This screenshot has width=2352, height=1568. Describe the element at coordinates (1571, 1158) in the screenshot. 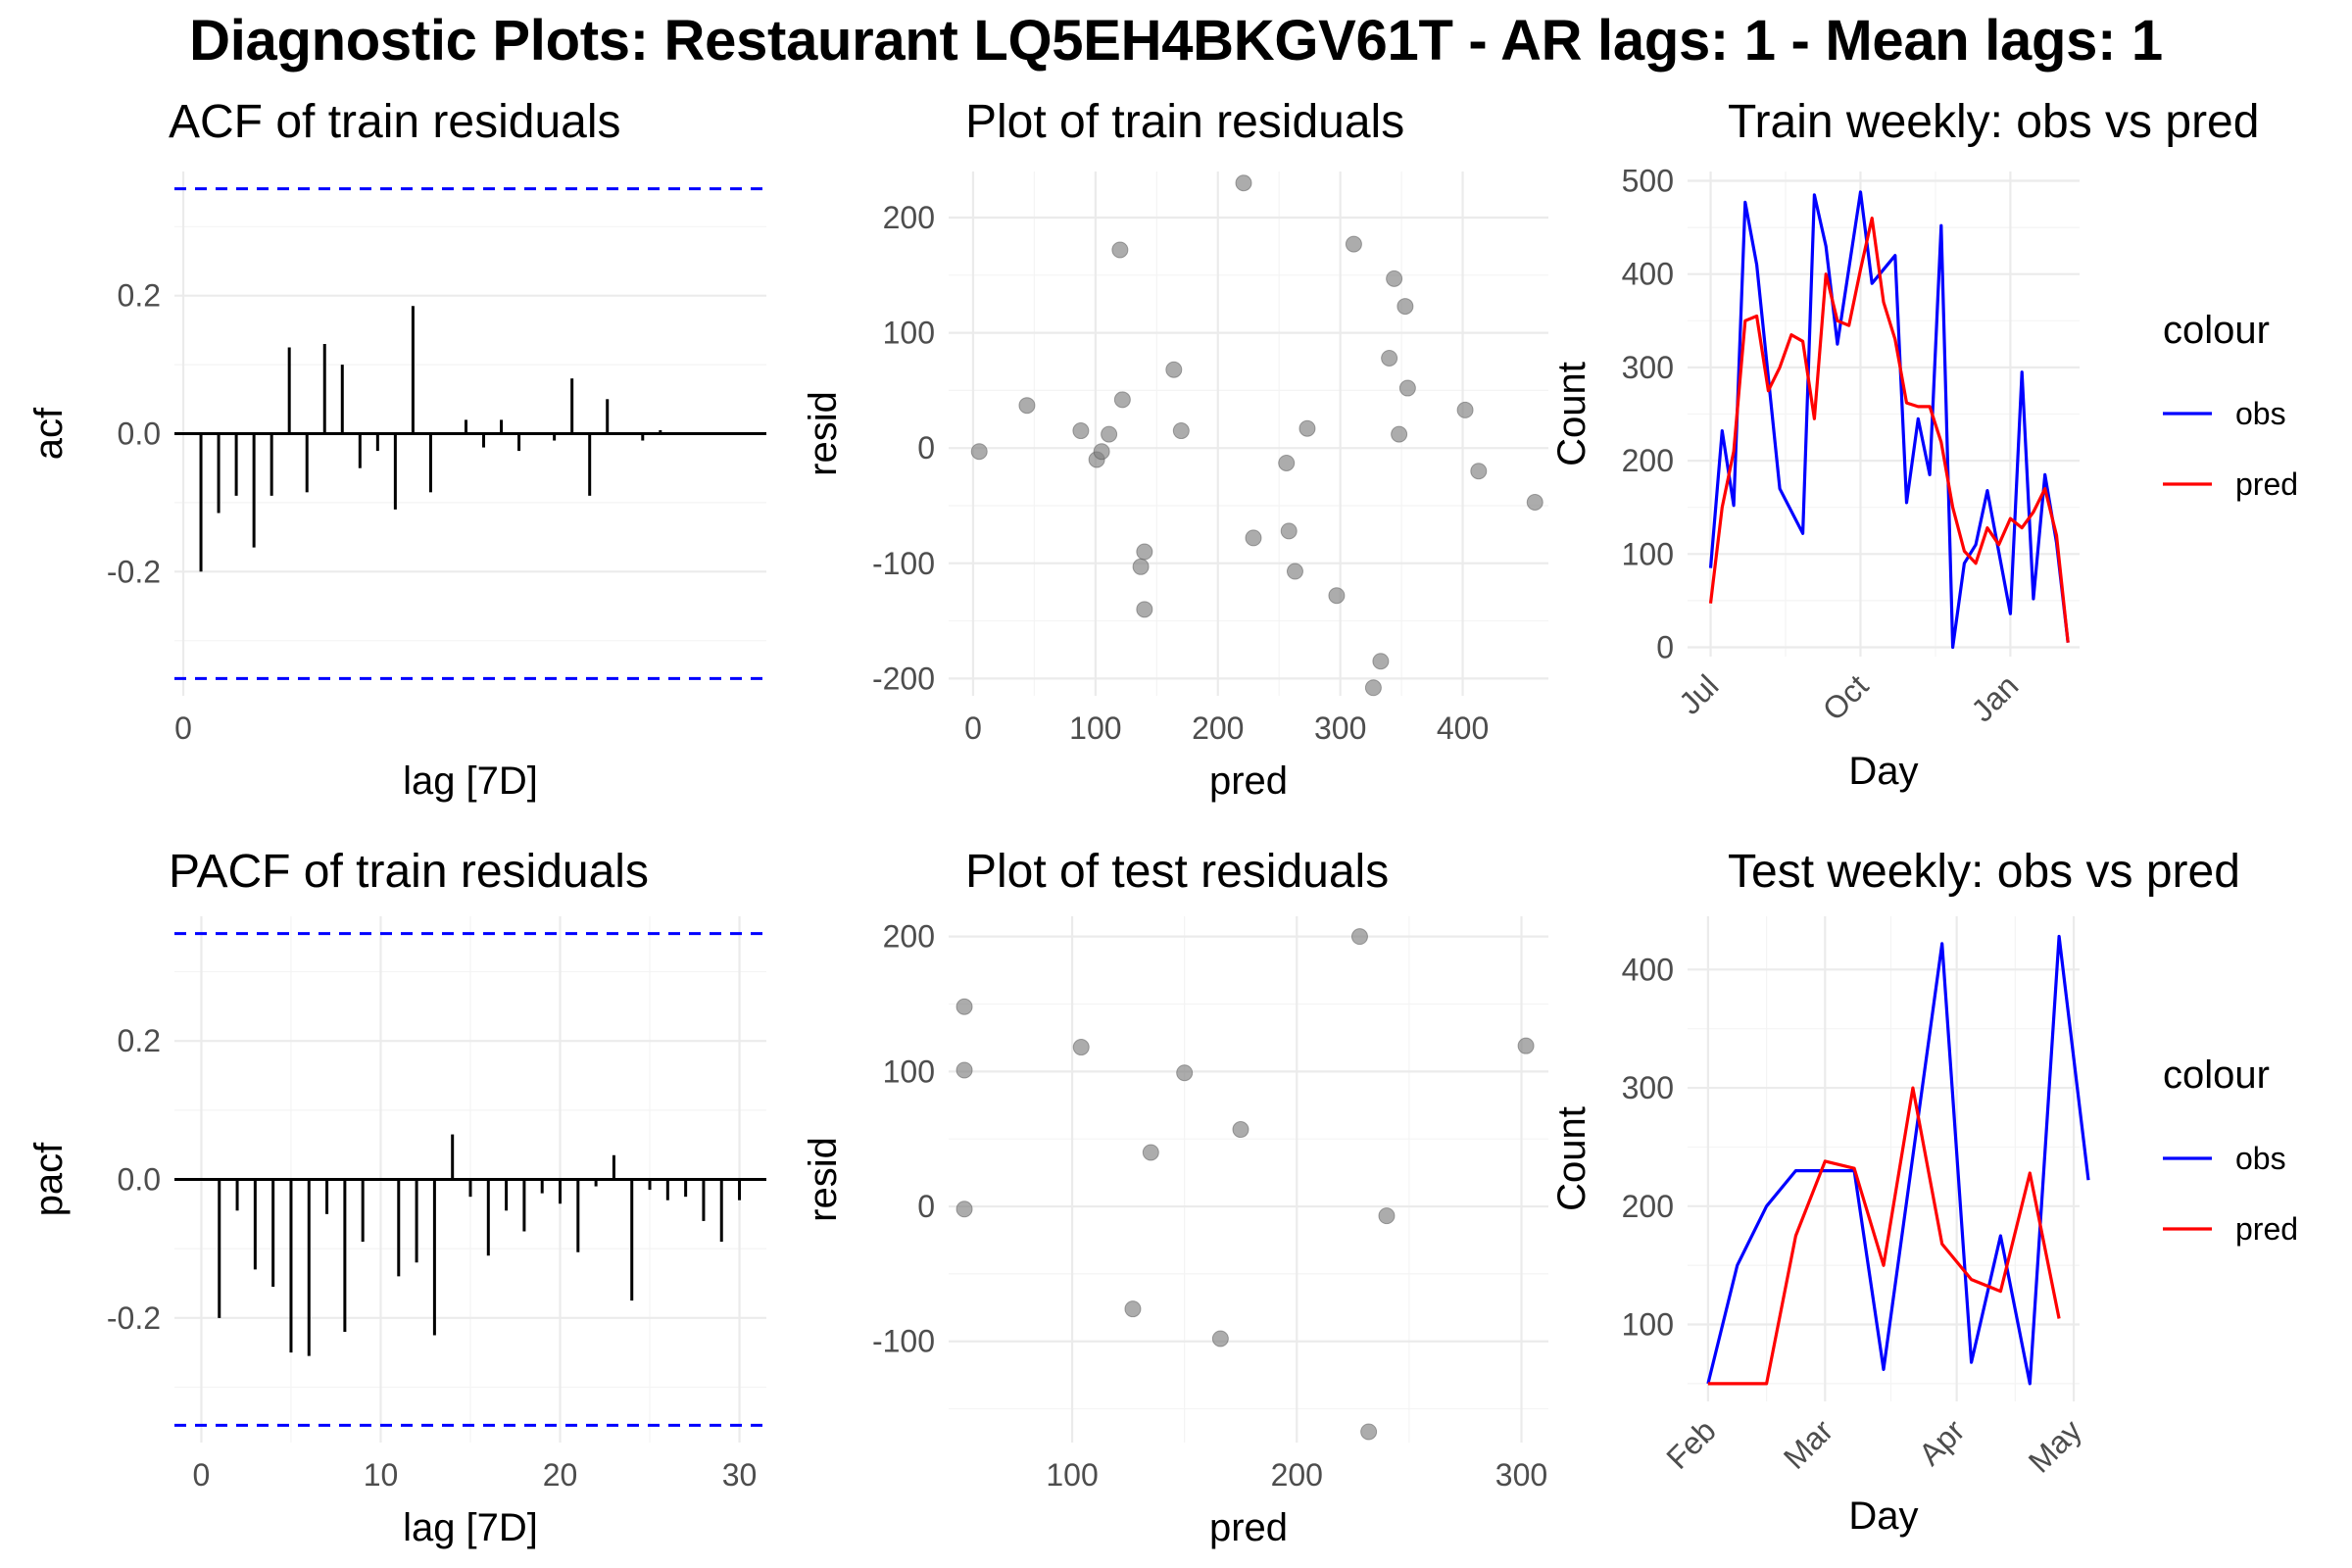

I see `y-axis-label: Count` at that location.